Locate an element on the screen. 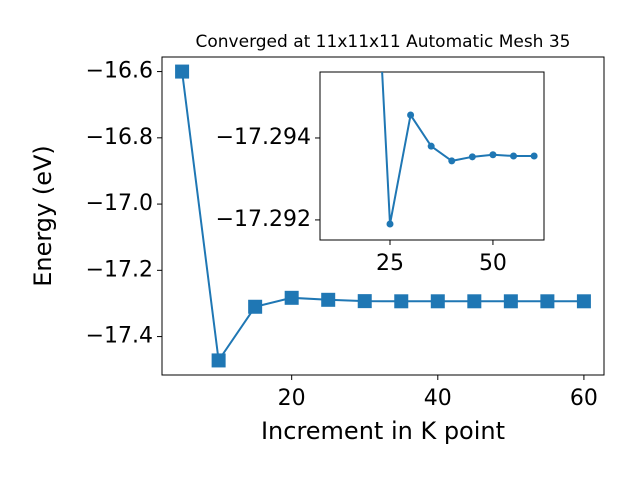 The width and height of the screenshot is (640, 480). series is located at coordinates (459, 150).